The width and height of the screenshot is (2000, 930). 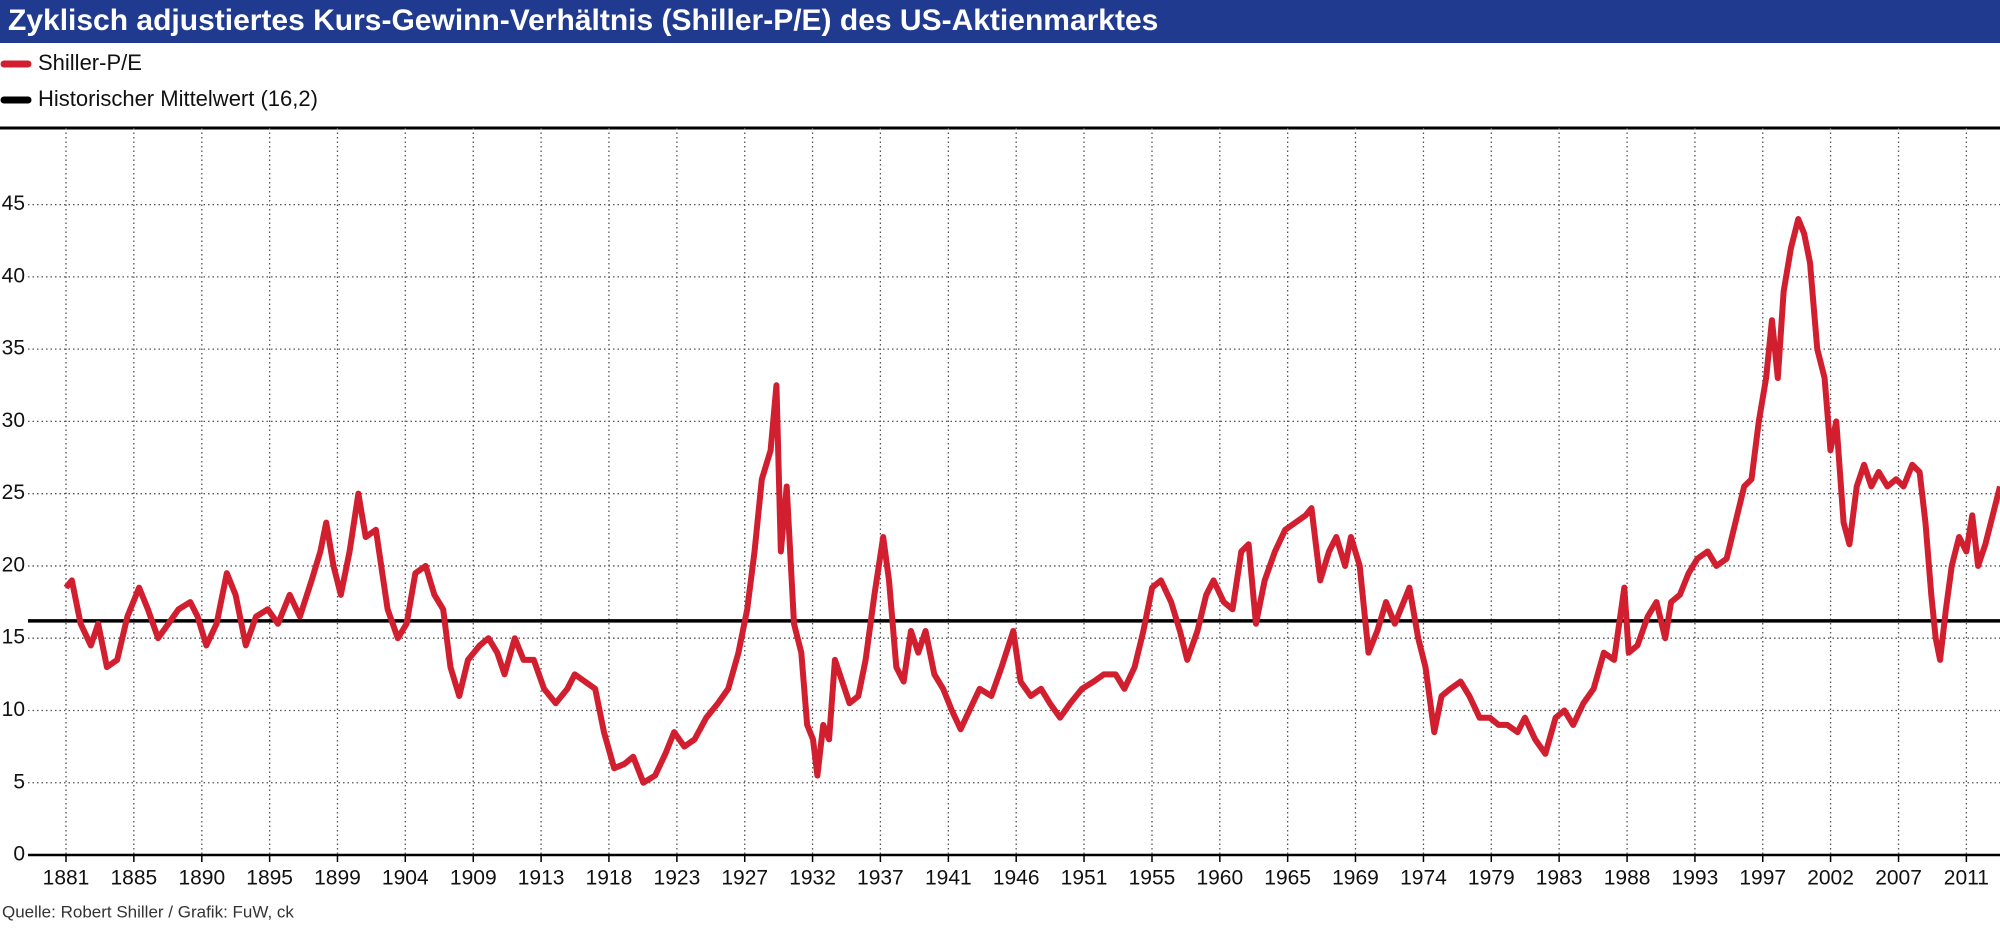 What do you see at coordinates (90, 62) in the screenshot?
I see `legend-label: Shiller-P/E` at bounding box center [90, 62].